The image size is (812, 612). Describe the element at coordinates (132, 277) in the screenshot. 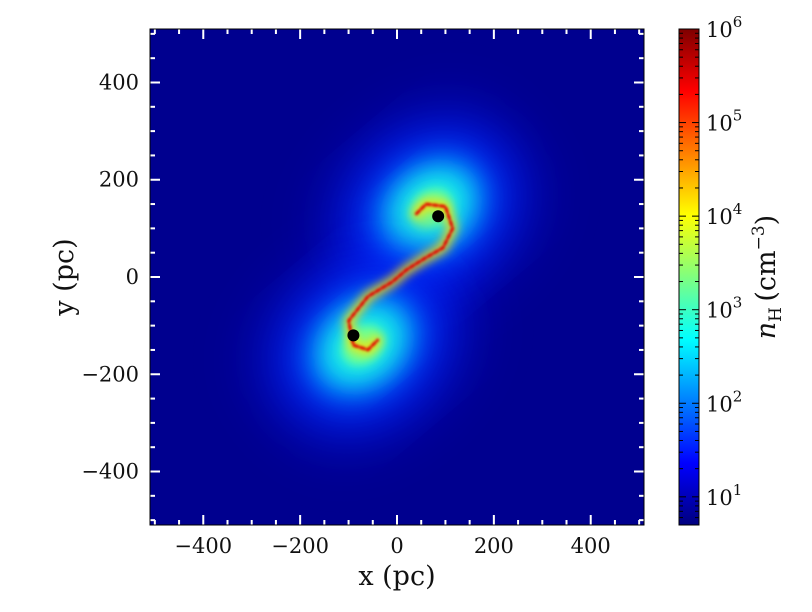

I see `y-tick-label: 0` at that location.